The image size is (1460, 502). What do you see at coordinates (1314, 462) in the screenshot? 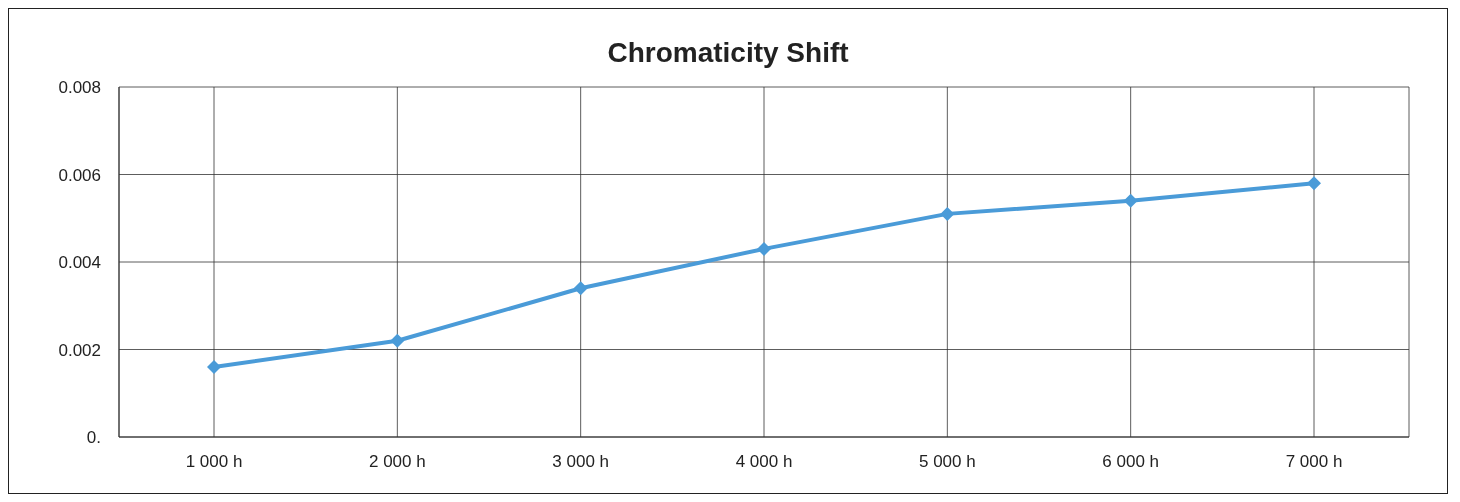
I see `x-tick-label: 7 000 h` at bounding box center [1314, 462].